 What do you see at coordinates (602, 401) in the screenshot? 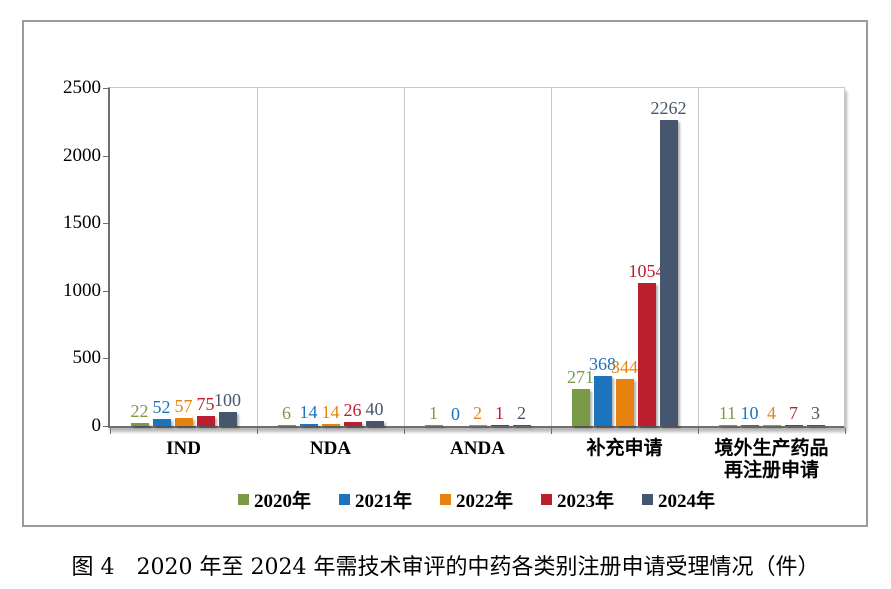
I see `bar-2021年-补充申请` at bounding box center [602, 401].